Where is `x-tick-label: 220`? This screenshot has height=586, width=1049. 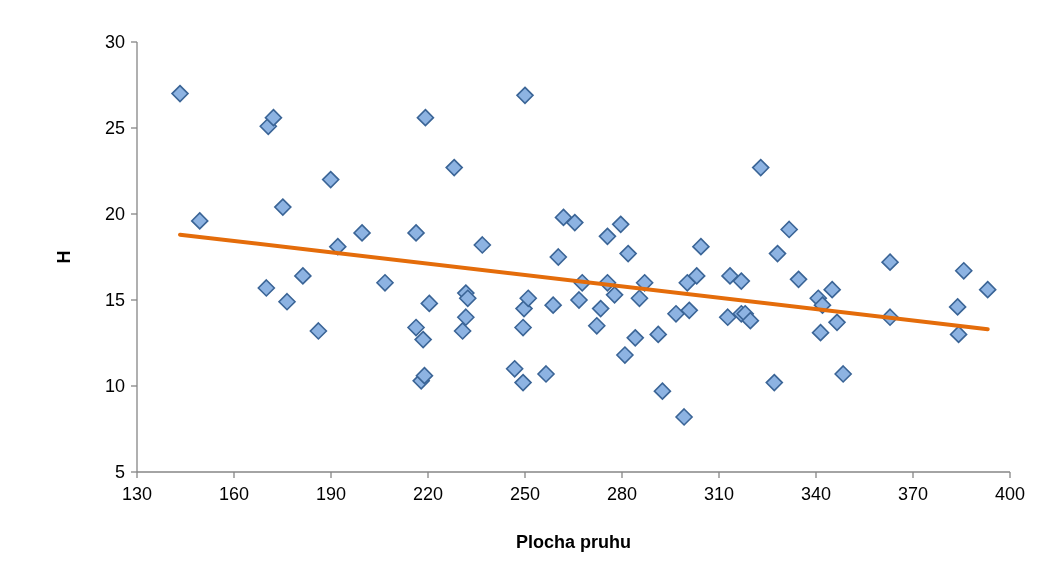 x-tick-label: 220 is located at coordinates (428, 494).